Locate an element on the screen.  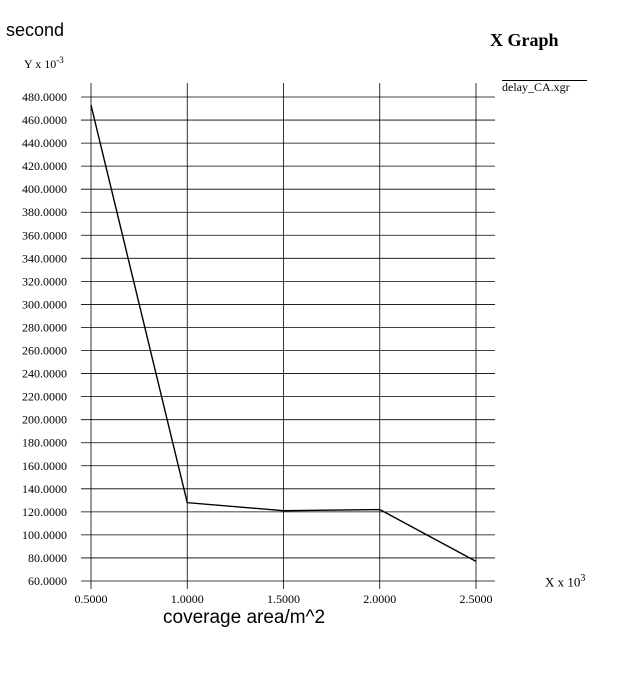
y-axis-title: second is located at coordinates (35, 30).